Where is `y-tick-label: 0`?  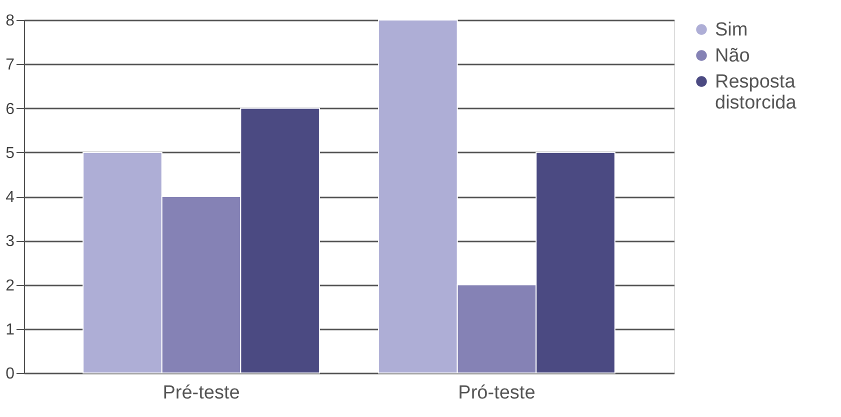 y-tick-label: 0 is located at coordinates (10, 374).